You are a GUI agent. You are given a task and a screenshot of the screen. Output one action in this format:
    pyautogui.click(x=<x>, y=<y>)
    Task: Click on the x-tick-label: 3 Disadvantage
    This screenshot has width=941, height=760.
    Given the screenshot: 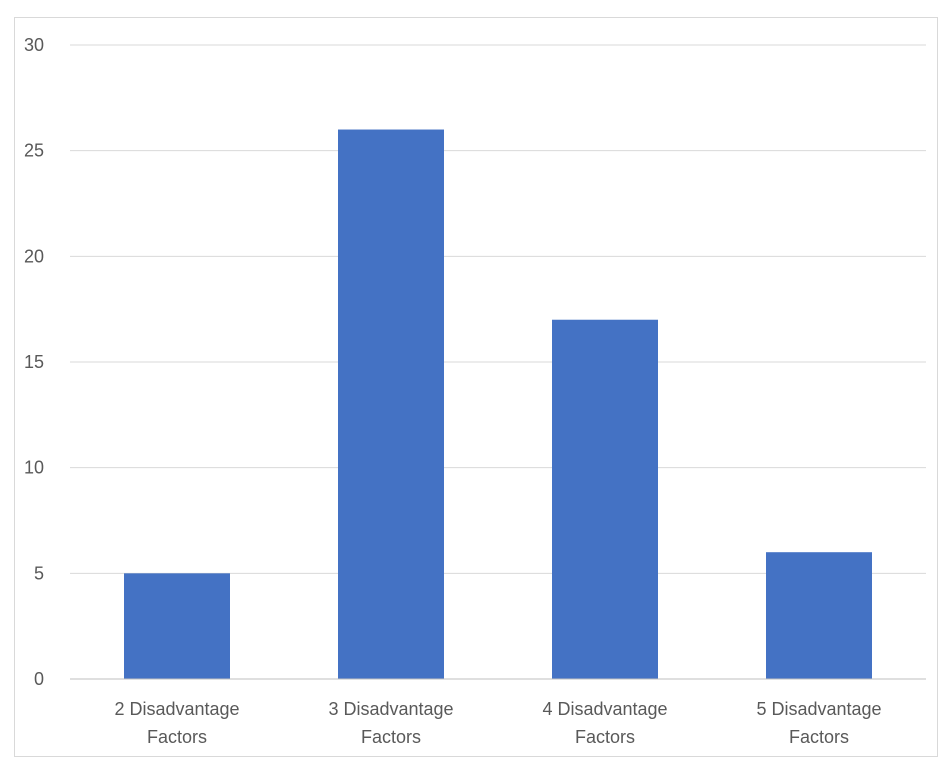 What is the action you would take?
    pyautogui.click(x=390, y=709)
    